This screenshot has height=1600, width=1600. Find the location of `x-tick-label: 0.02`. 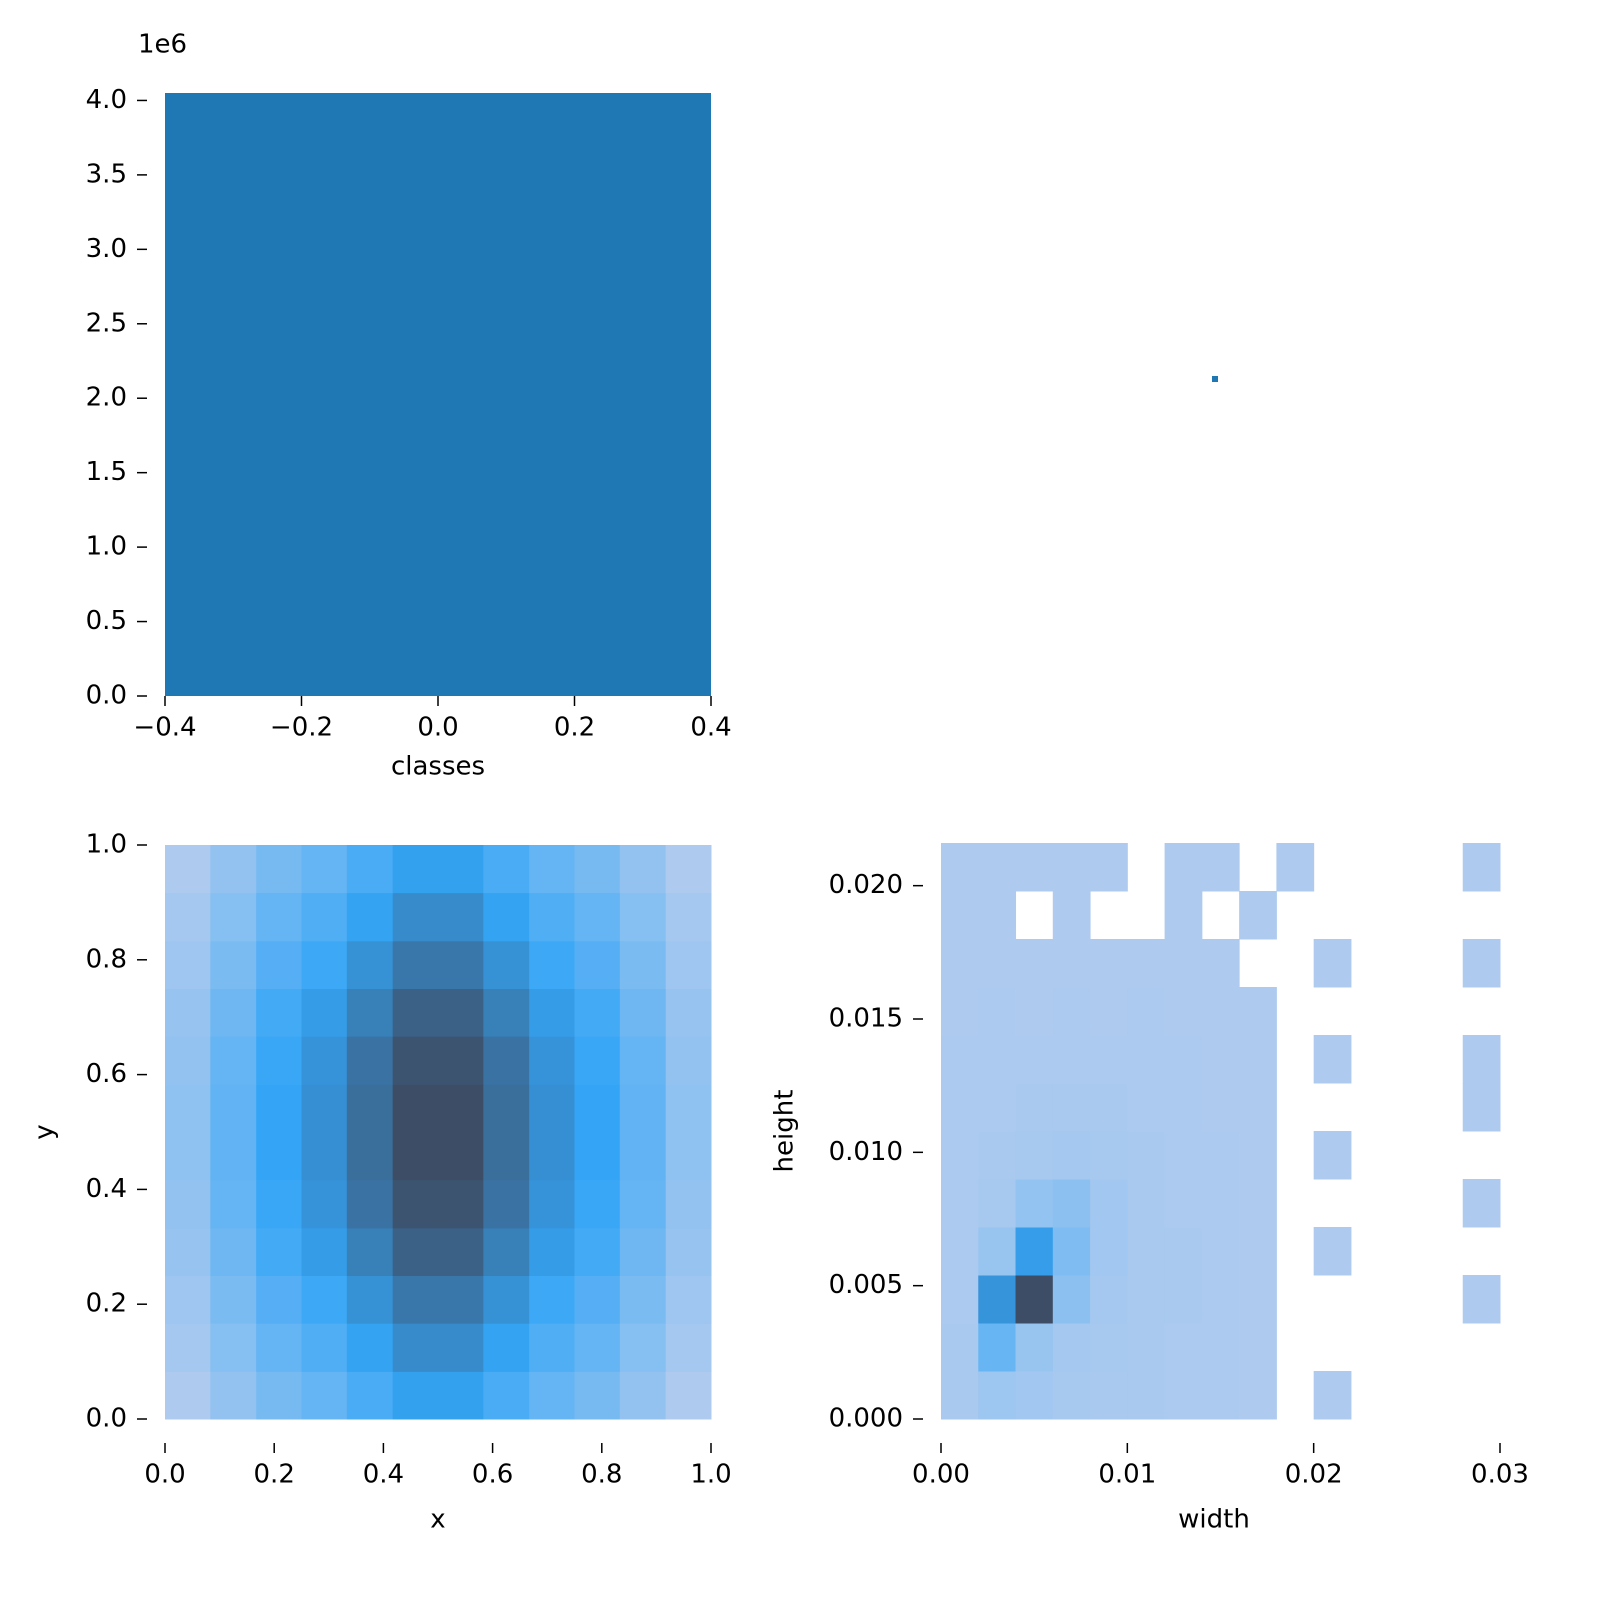

x-tick-label: 0.02 is located at coordinates (1314, 1475).